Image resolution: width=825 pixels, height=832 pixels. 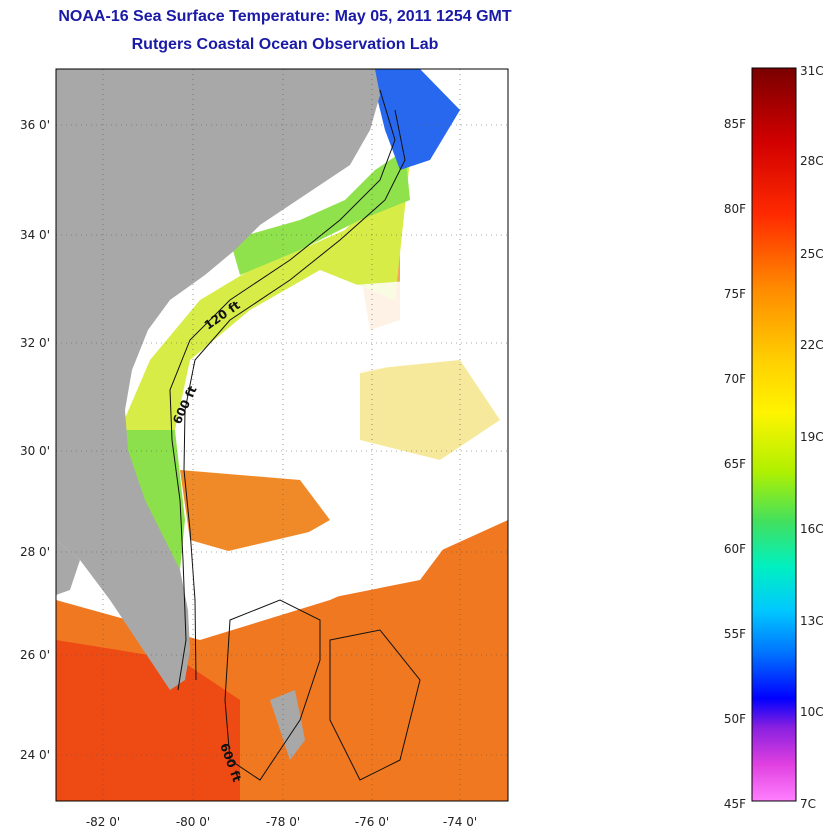 I want to click on lat-label-26: 26 0', so click(x=35, y=655).